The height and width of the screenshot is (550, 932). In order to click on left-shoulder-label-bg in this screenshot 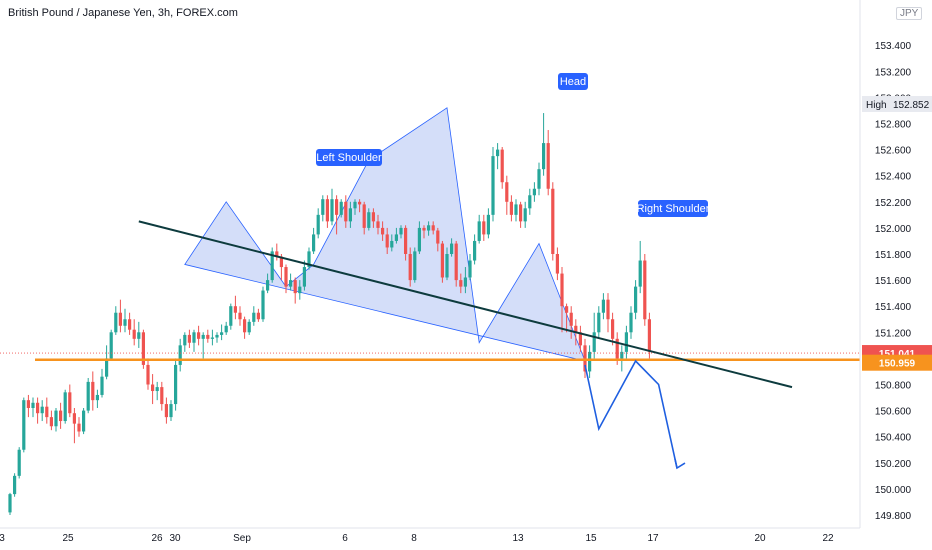, I will do `click(349, 157)`.